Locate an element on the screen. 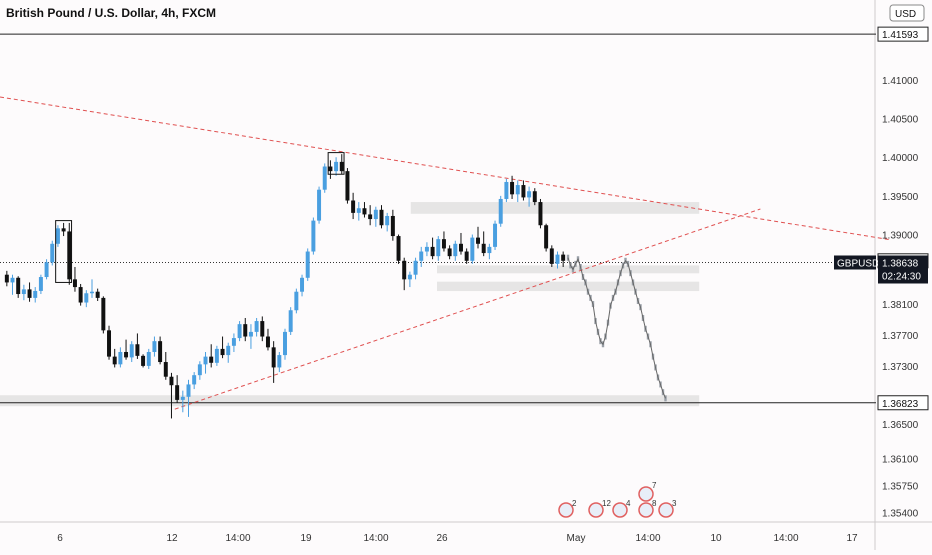  event-count-label: 8 is located at coordinates (654, 503).